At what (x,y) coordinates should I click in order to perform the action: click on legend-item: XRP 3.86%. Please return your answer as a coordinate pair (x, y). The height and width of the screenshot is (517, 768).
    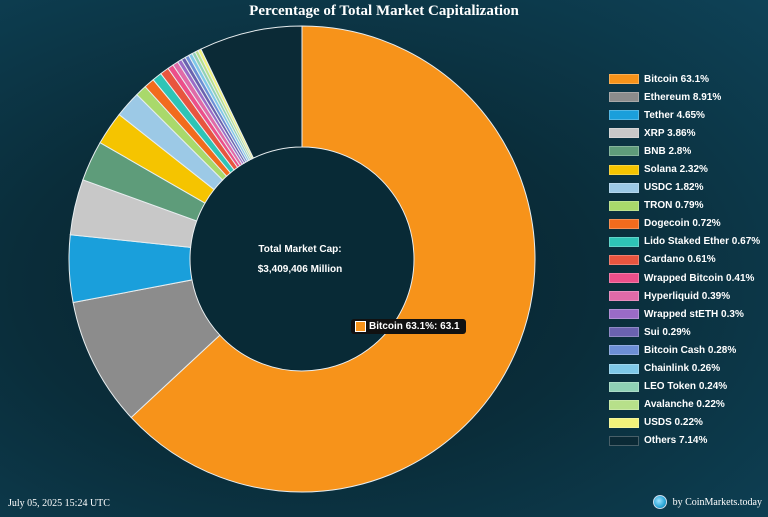
    Looking at the image, I should click on (688, 133).